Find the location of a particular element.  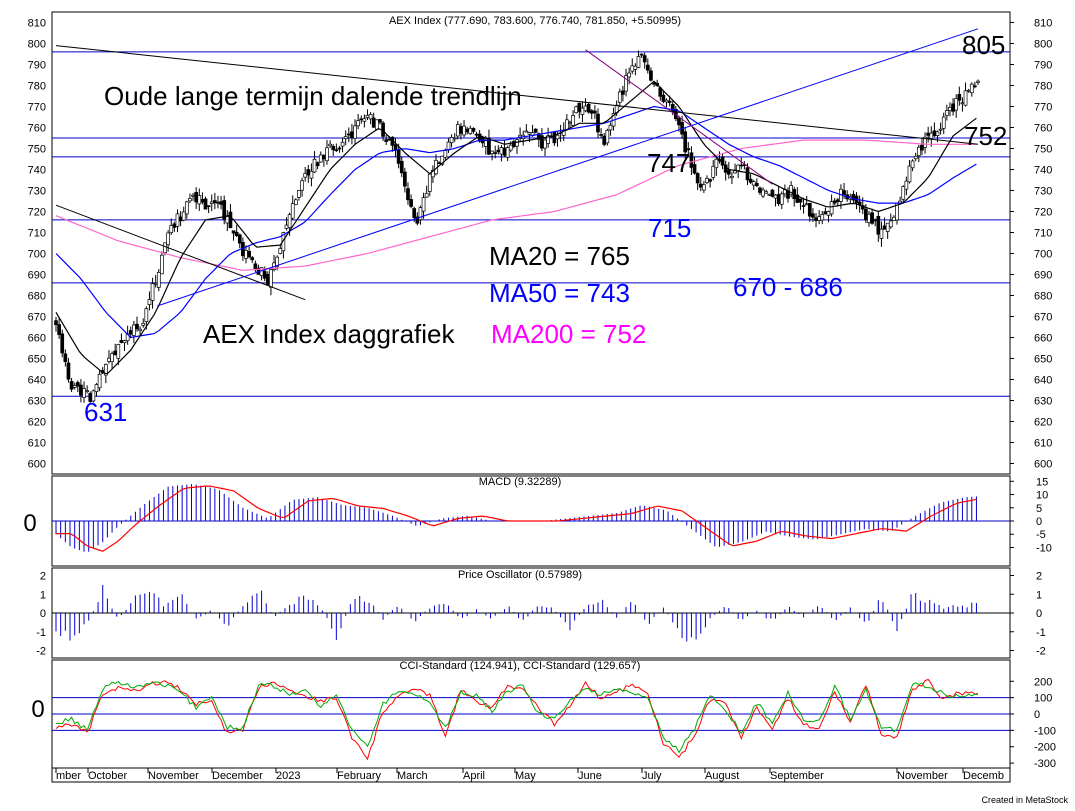

macd-series is located at coordinates (531, 518).